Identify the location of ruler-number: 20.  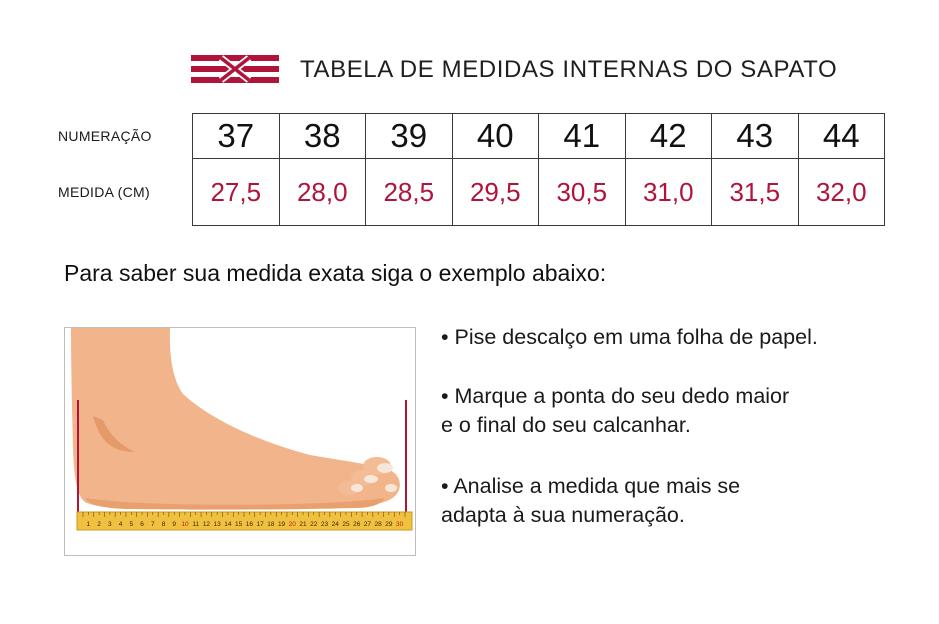
(293, 524).